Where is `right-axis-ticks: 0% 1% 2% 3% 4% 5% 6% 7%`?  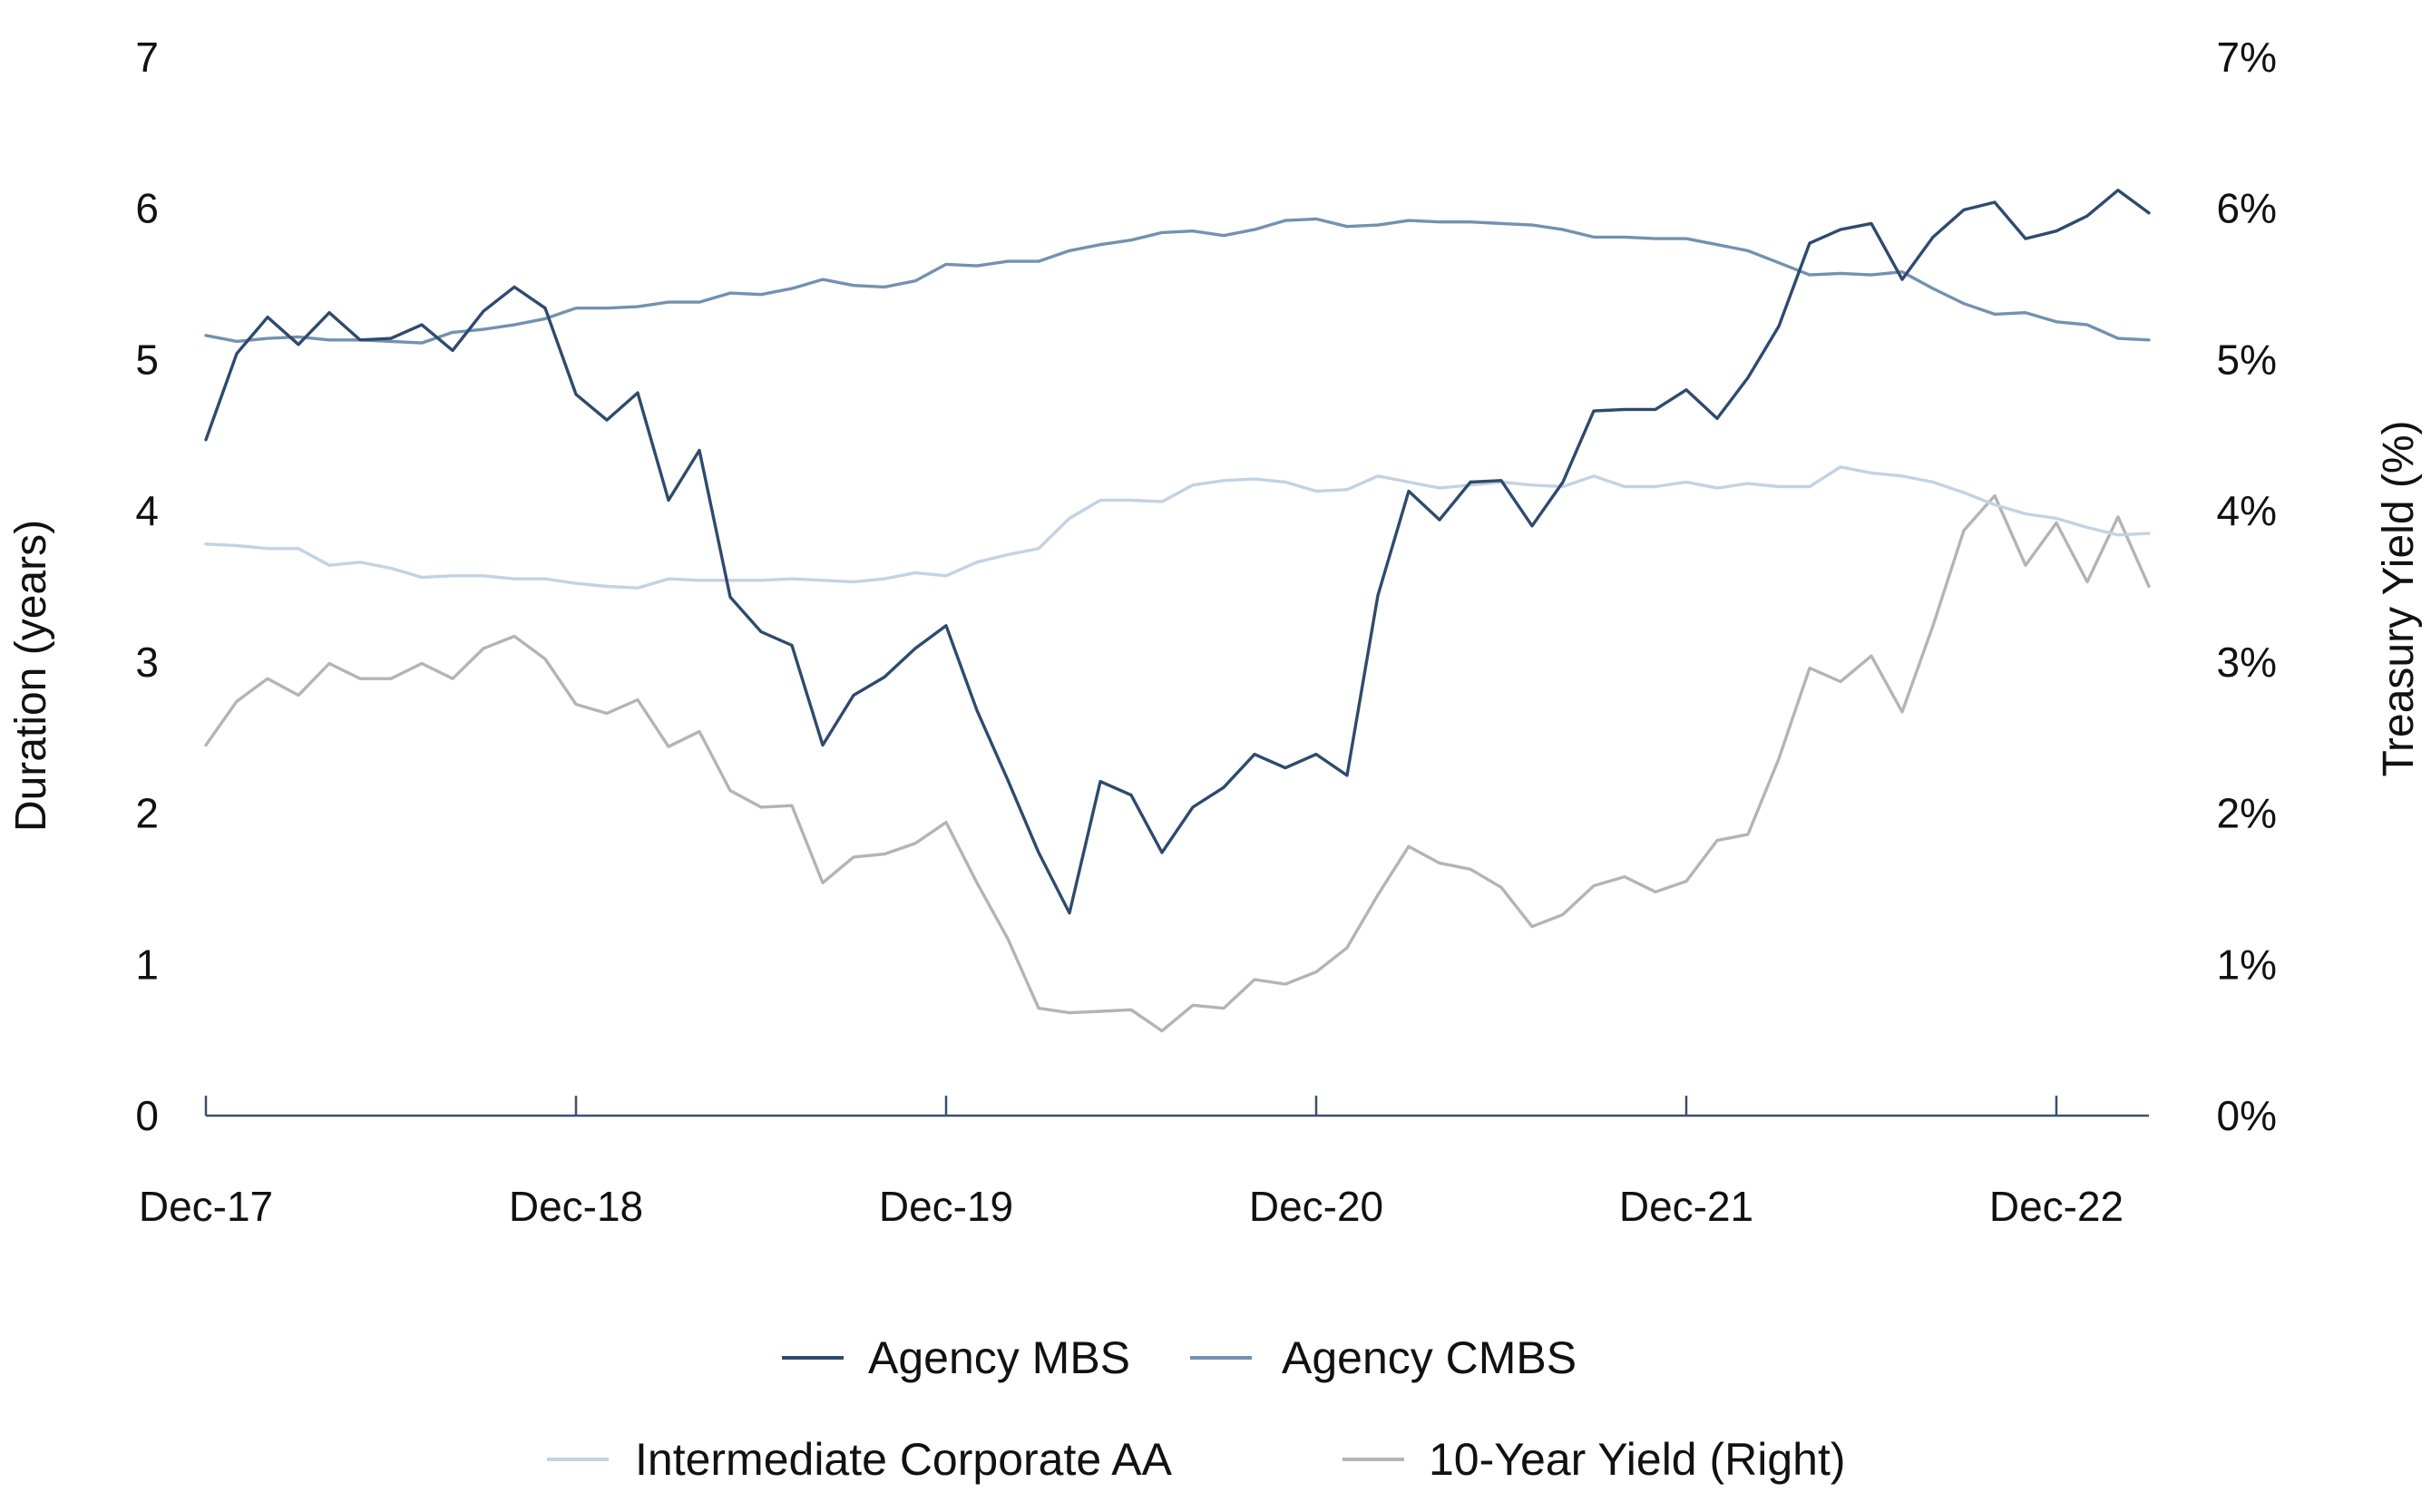
right-axis-ticks: 0% 1% 2% 3% 4% 5% 6% 7% is located at coordinates (2247, 586).